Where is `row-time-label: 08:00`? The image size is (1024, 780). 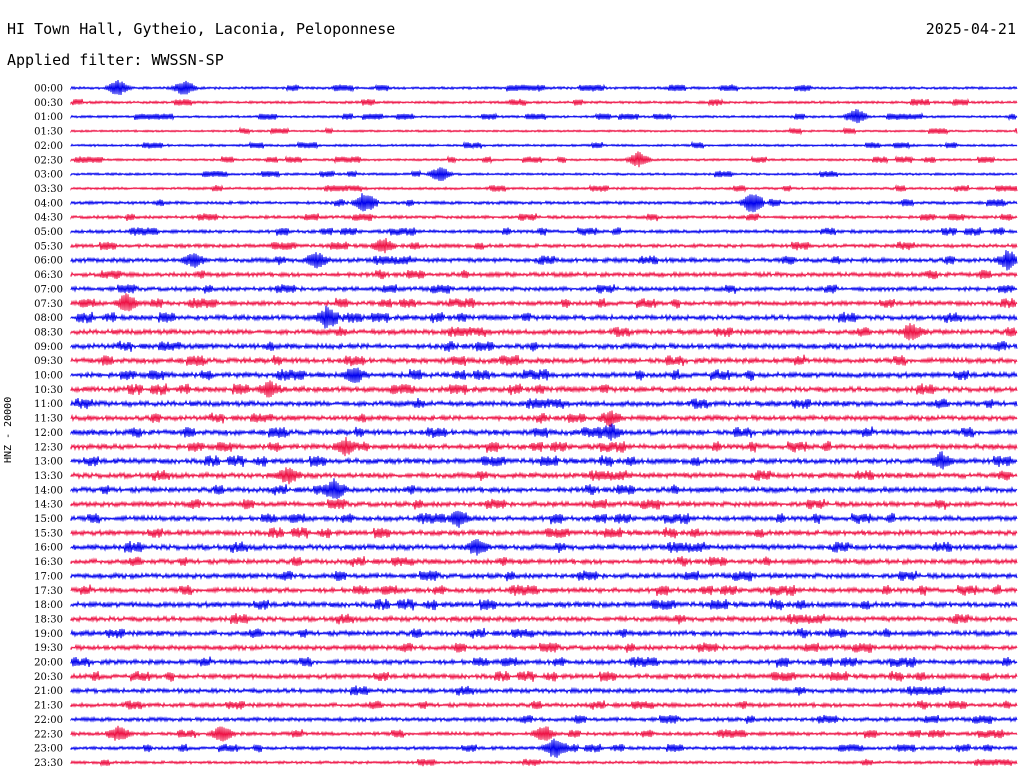
row-time-label: 08:00 is located at coordinates (48, 318).